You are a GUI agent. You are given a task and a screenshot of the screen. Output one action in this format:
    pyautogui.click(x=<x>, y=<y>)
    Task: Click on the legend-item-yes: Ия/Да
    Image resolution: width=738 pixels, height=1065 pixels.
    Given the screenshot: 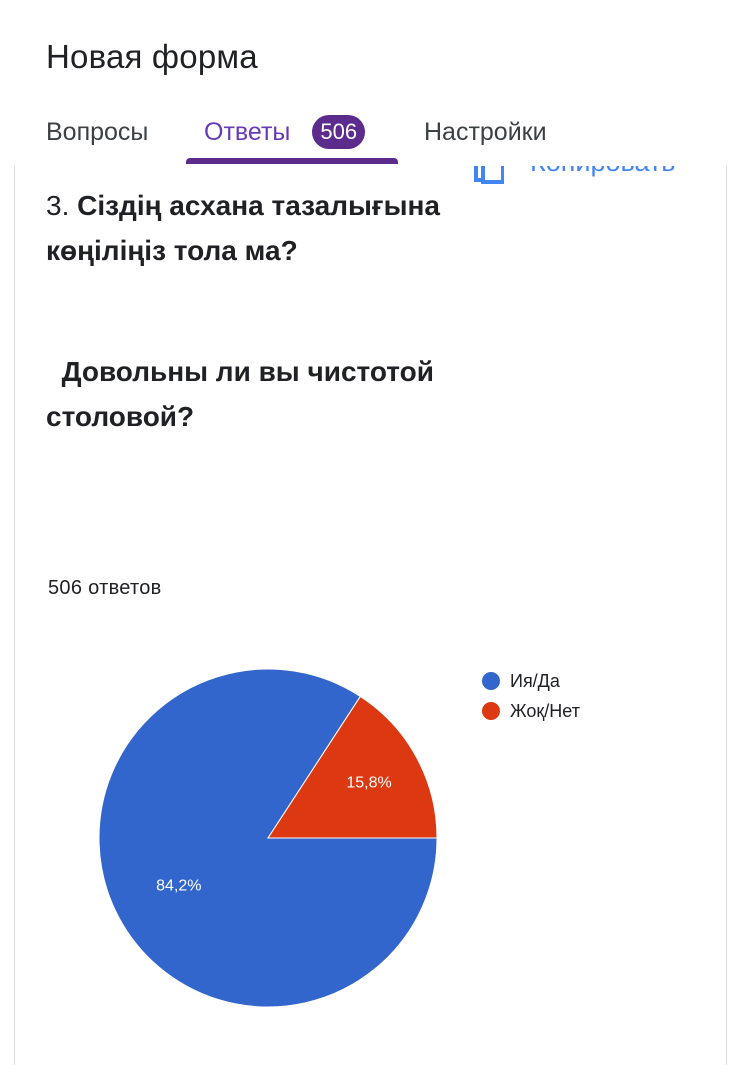 What is the action you would take?
    pyautogui.click(x=531, y=681)
    